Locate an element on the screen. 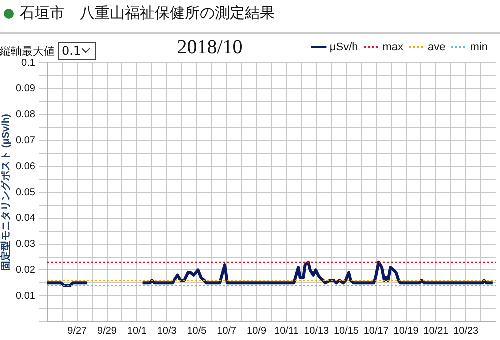 This screenshot has width=500, height=340. legend-label: μSv/h is located at coordinates (344, 48).